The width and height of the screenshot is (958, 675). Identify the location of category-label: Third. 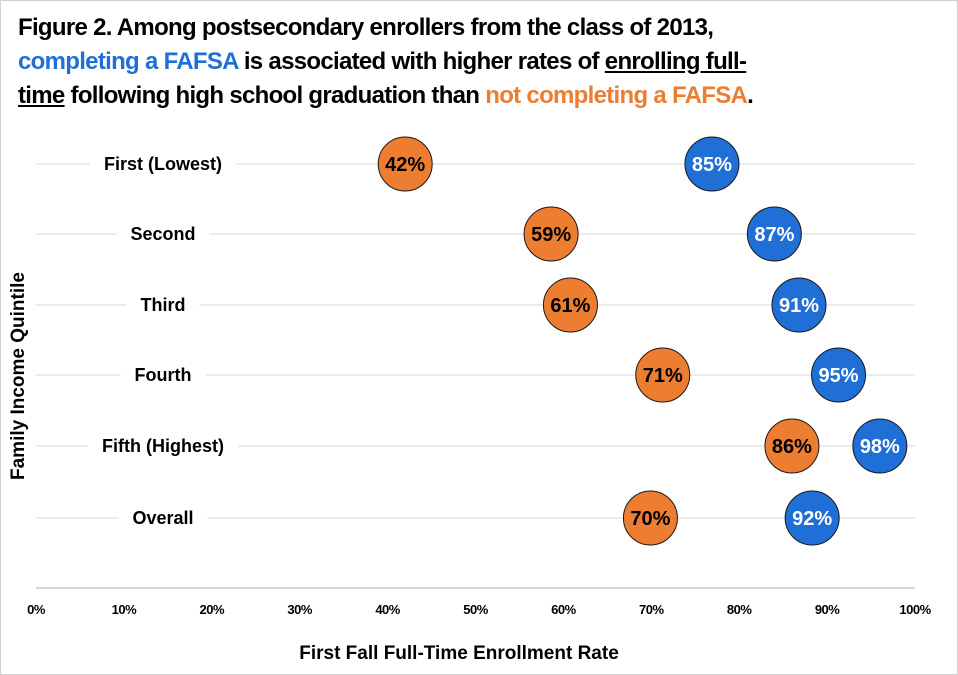
(163, 305).